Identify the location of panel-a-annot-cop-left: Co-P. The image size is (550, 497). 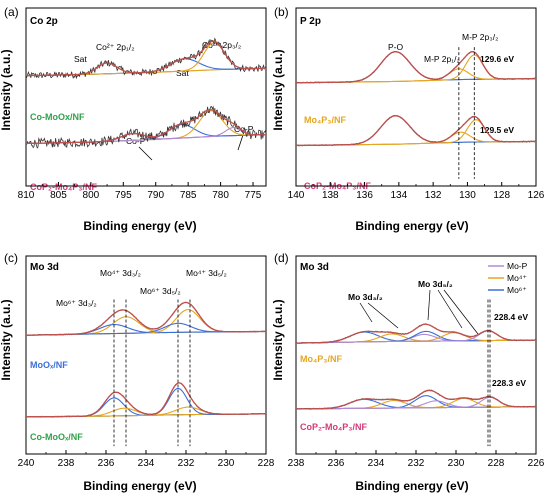
(136, 141).